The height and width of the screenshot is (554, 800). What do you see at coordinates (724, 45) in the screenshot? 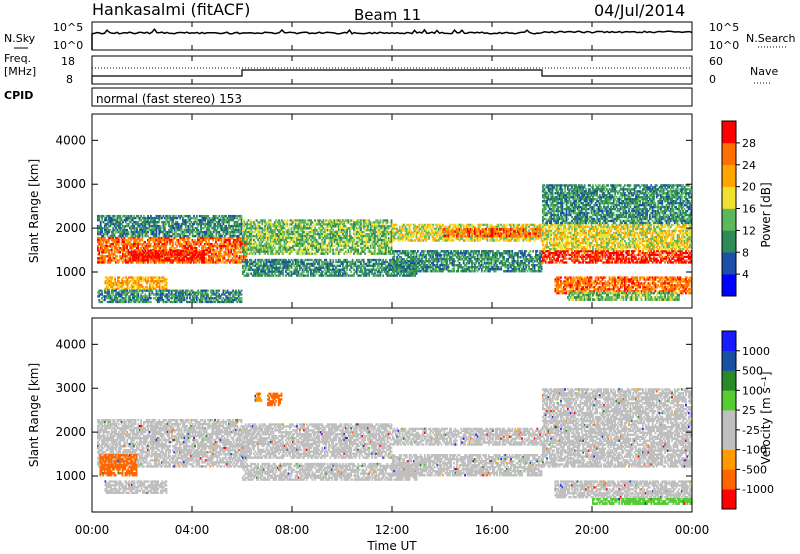
I see `nsearch-tick-bottom: 10^0` at bounding box center [724, 45].